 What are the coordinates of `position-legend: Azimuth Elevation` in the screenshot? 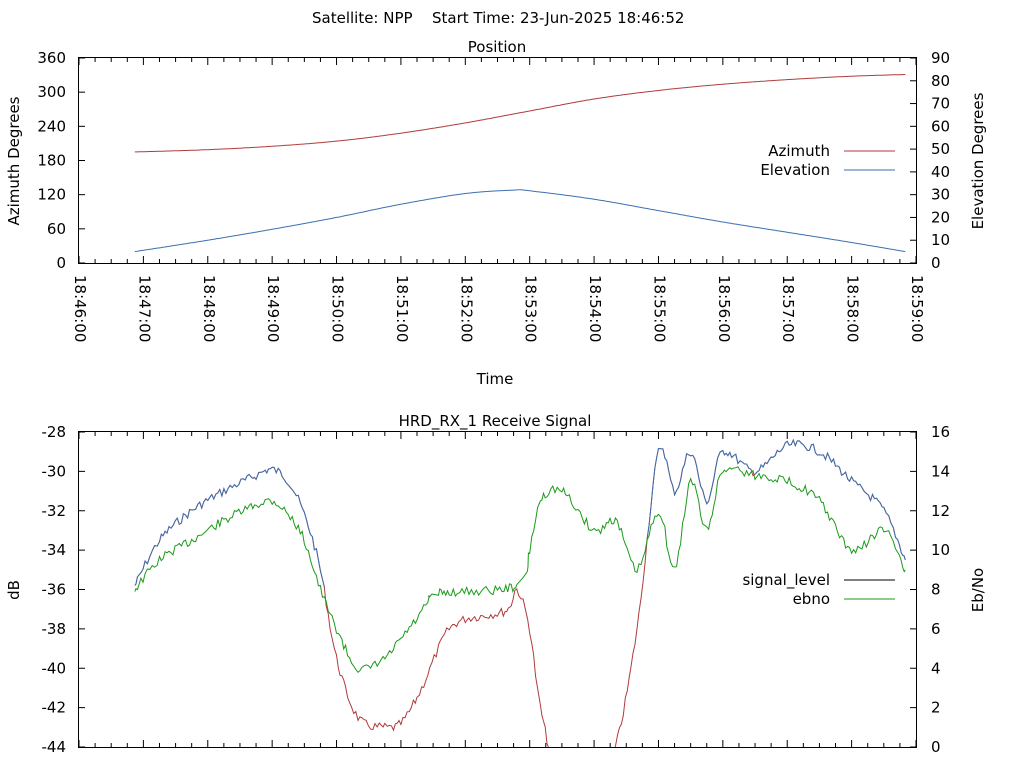 It's located at (827, 160).